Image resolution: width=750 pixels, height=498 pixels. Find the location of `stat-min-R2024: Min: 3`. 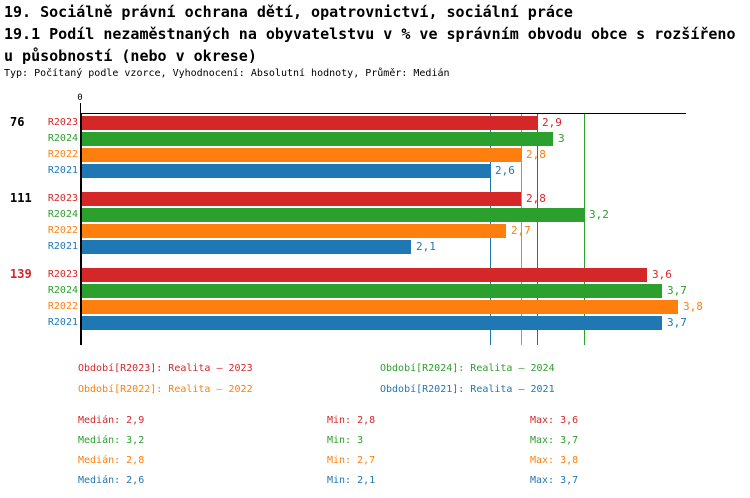

stat-min-R2024: Min: 3 is located at coordinates (345, 440).